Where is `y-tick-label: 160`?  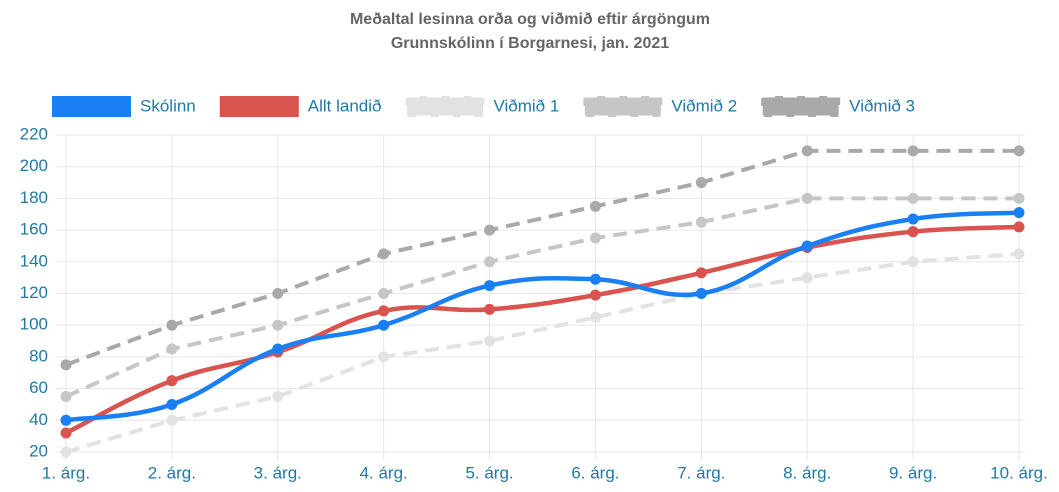 y-tick-label: 160 is located at coordinates (34, 229).